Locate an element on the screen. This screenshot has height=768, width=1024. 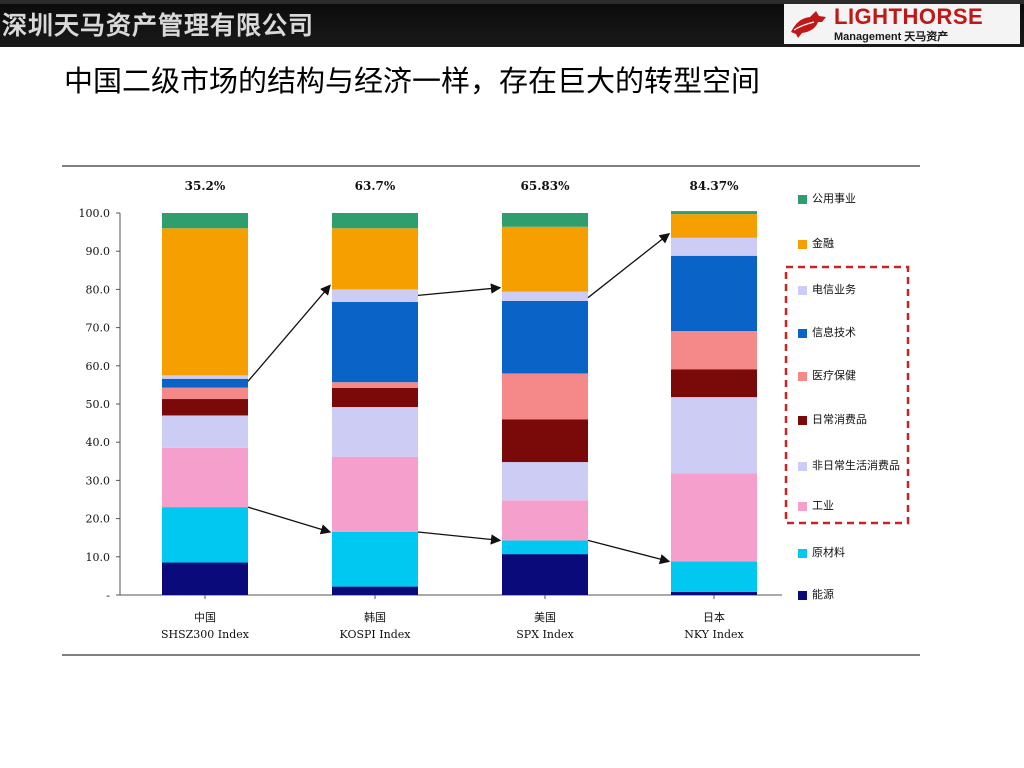
bar-top-label: 65.83% is located at coordinates (546, 186).